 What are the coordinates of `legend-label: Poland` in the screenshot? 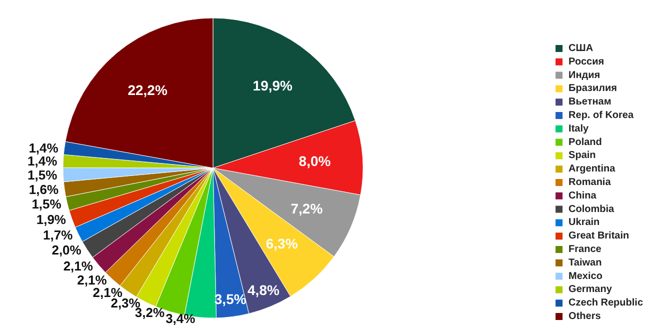 It's located at (585, 142).